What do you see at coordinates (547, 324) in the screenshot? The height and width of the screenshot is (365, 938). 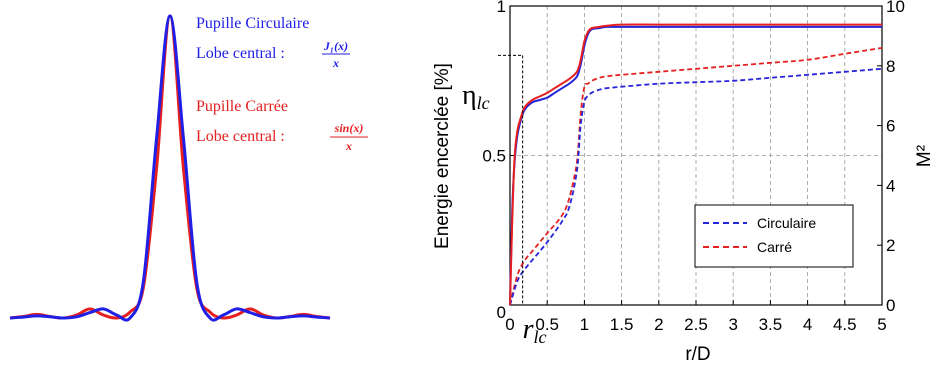 I see `x-tick-label: 0.5` at bounding box center [547, 324].